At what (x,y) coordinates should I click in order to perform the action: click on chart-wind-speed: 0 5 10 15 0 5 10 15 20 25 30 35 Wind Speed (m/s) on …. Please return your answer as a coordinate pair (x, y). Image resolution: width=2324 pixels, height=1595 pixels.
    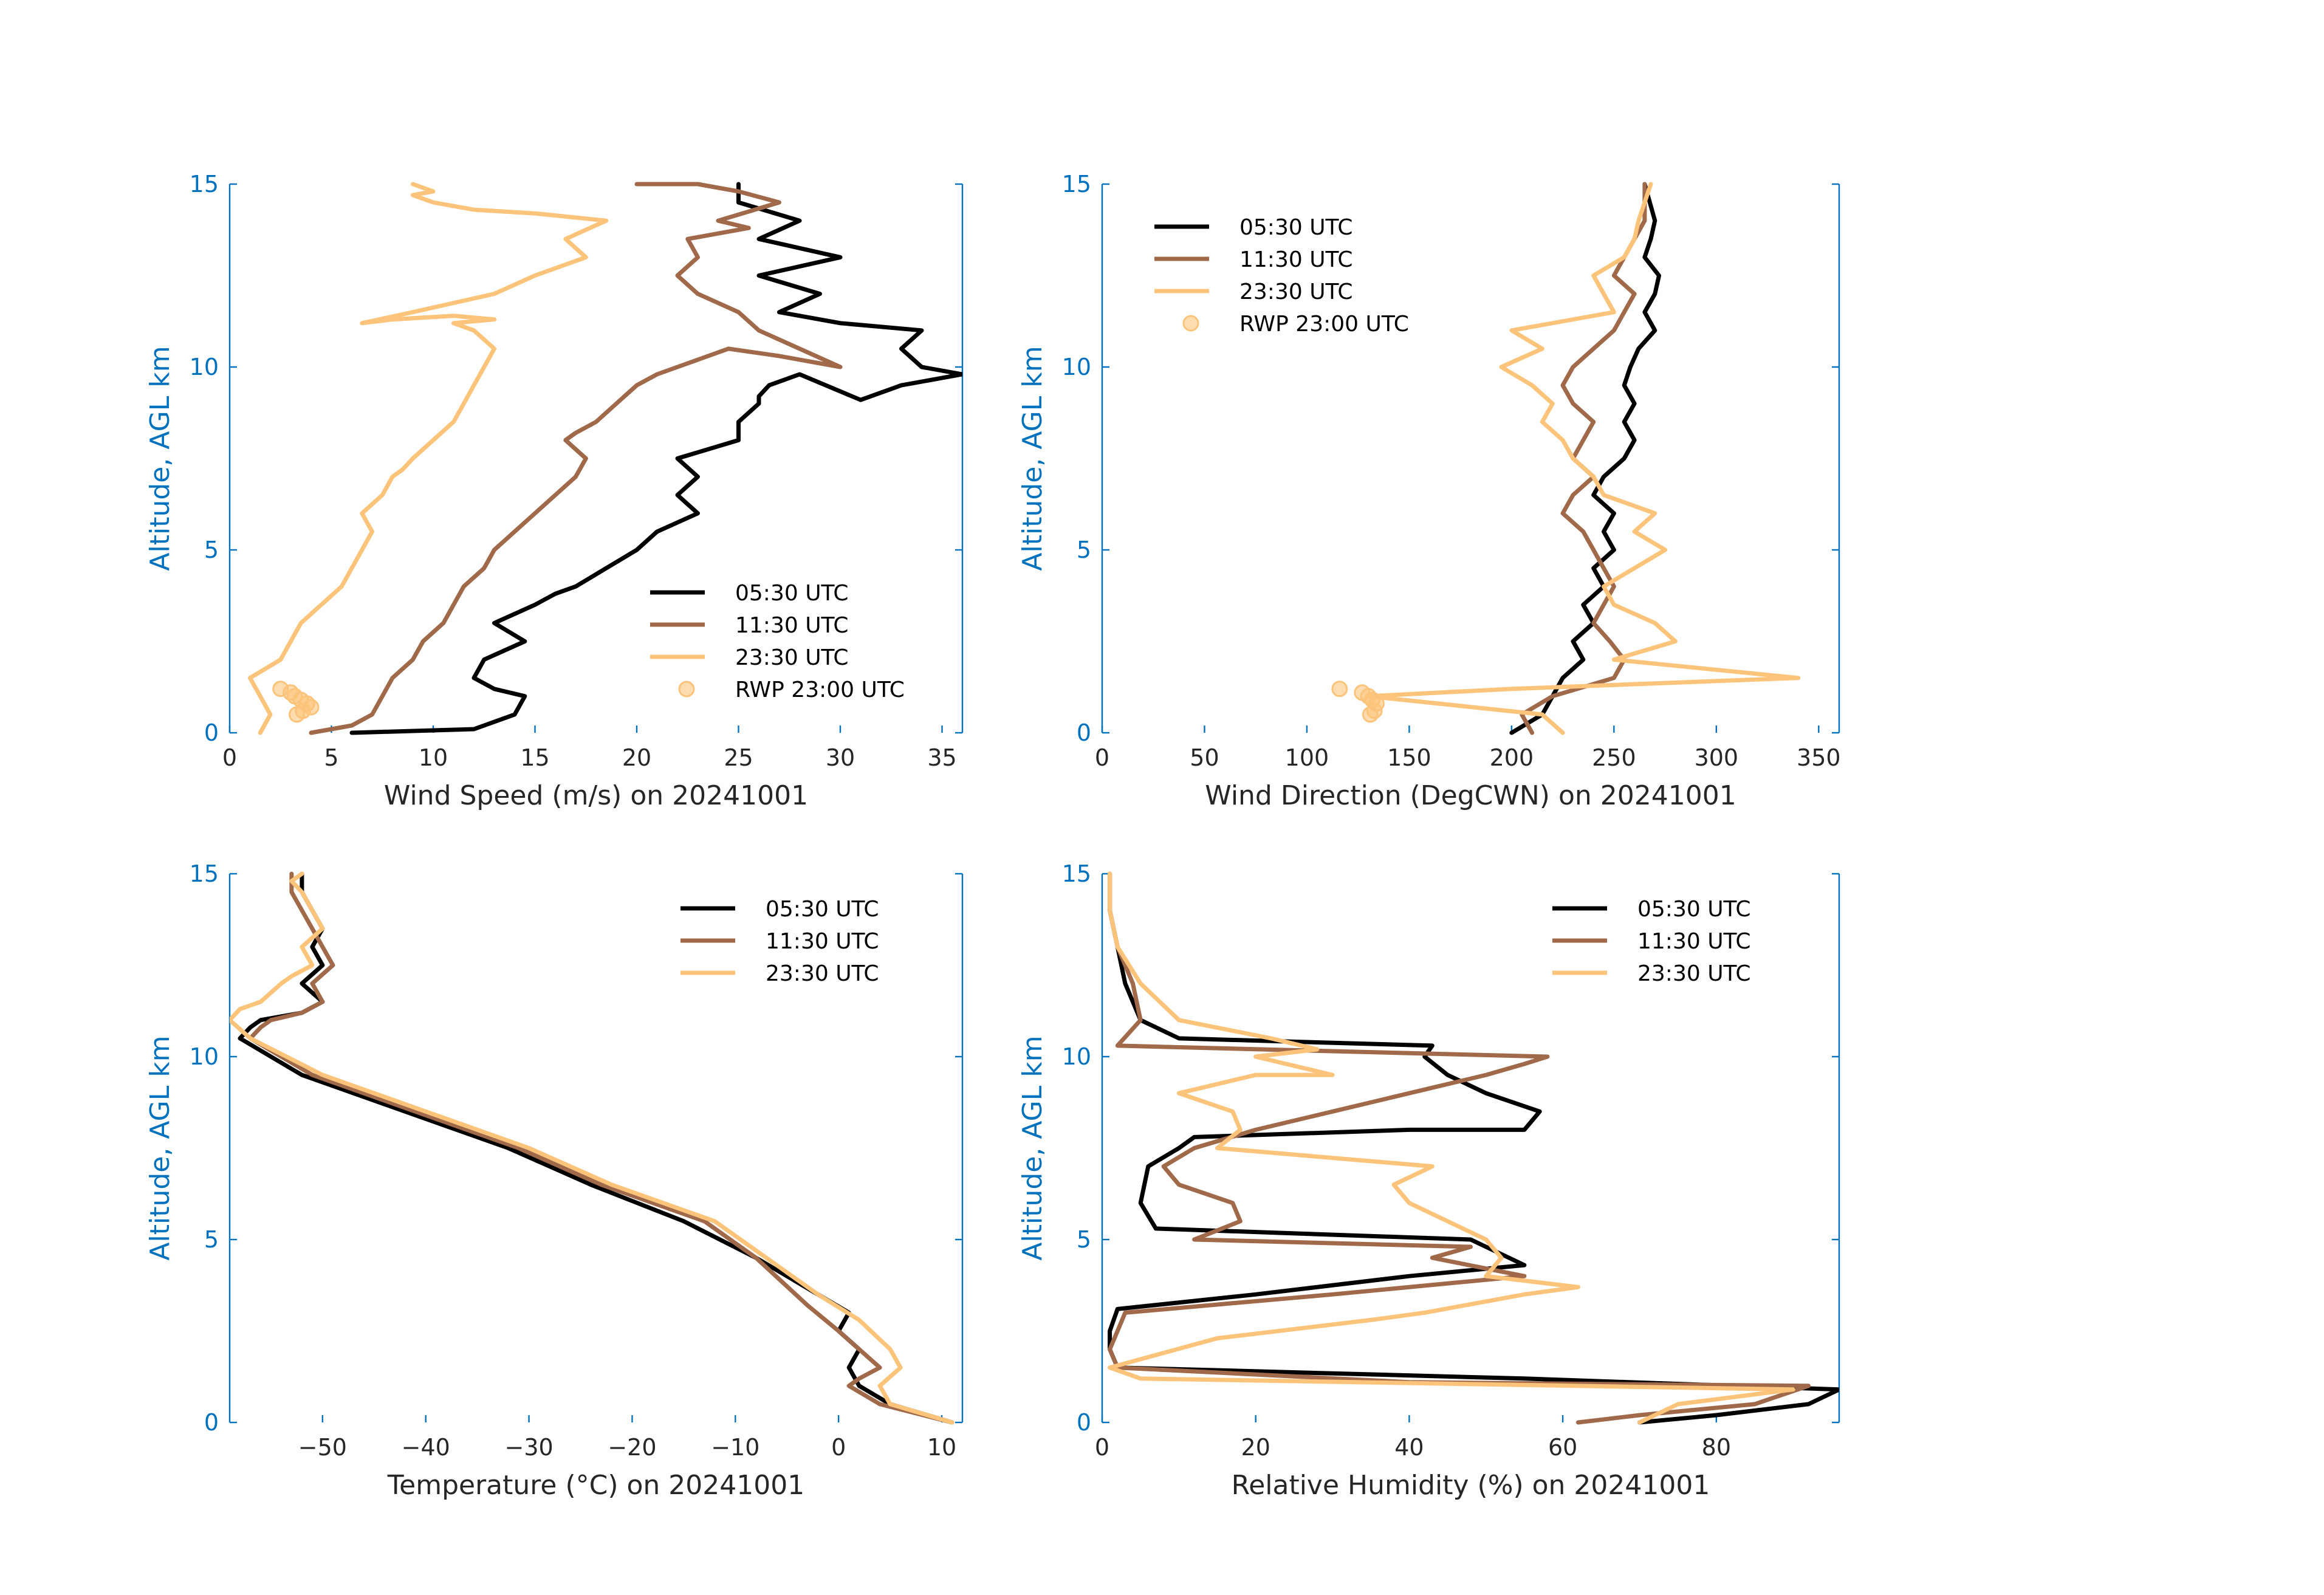
    Looking at the image, I should click on (554, 491).